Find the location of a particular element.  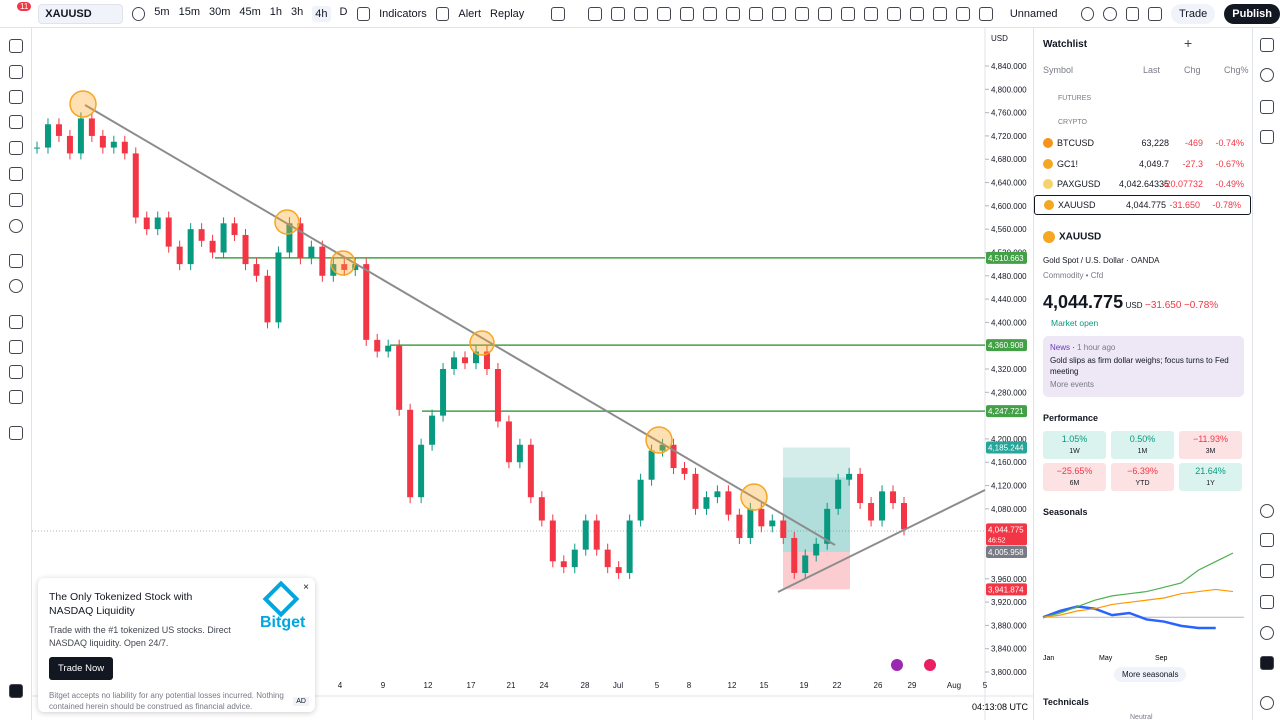

group: FUTURES is located at coordinates (1075, 98).